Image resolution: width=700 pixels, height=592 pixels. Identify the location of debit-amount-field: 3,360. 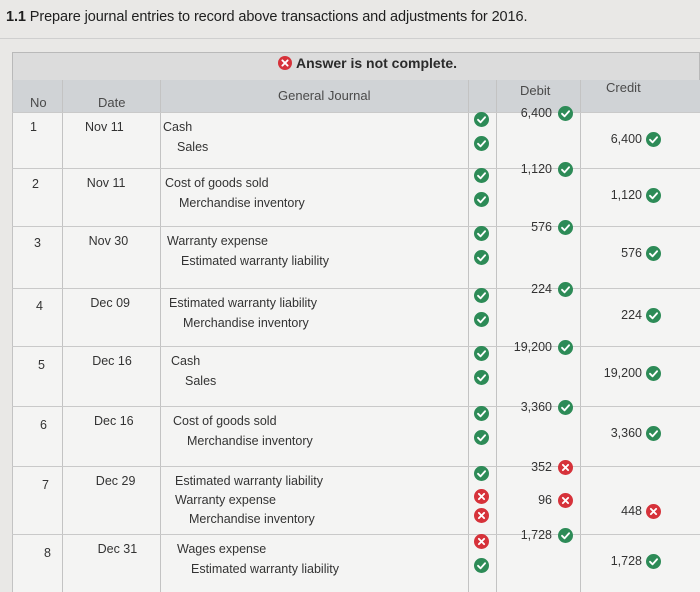
(536, 407).